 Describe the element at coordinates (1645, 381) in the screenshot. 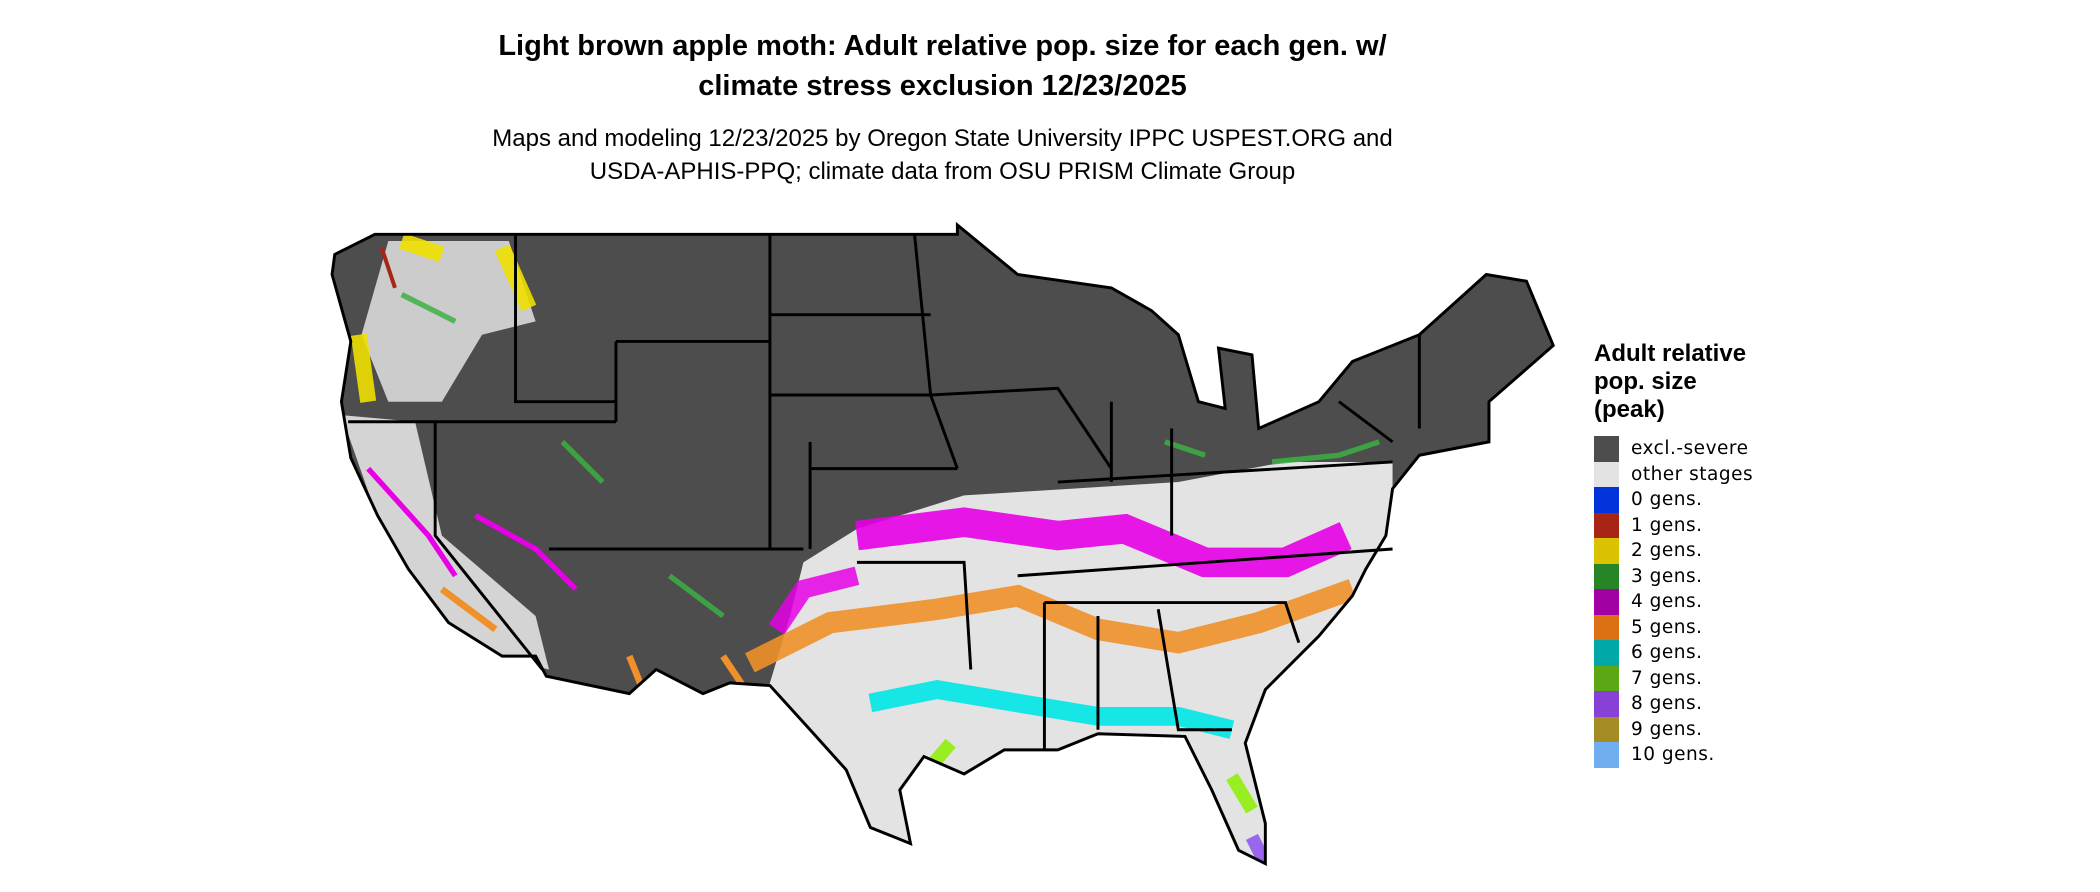

I see `legend-title-line-2: pop. size` at that location.